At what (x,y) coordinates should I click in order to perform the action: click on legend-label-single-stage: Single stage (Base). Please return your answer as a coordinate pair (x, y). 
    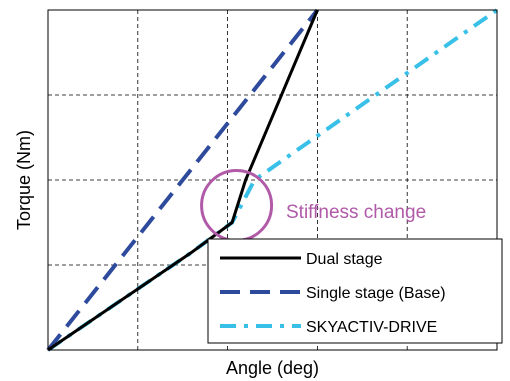
    Looking at the image, I should click on (376, 293).